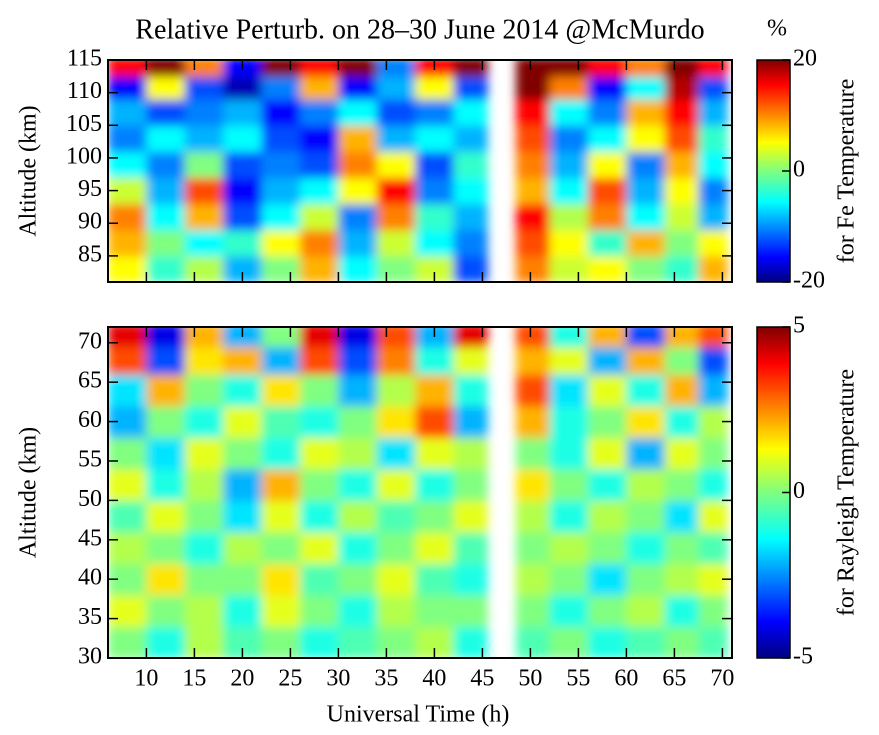  I want to click on colorbar-tick-label: -20, so click(809, 281).